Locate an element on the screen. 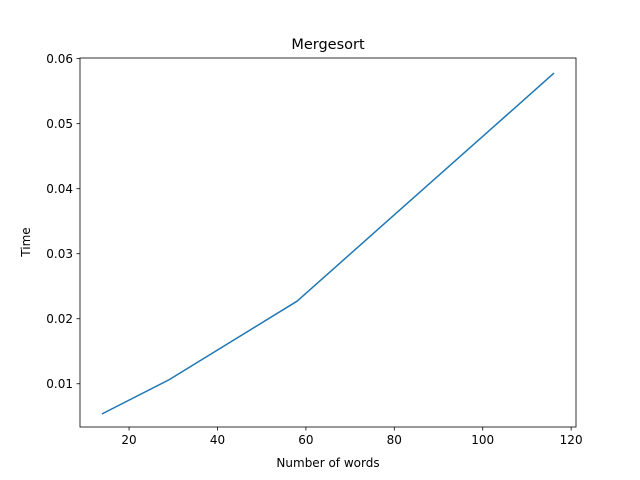  x-tick-label: 20 is located at coordinates (128, 440).